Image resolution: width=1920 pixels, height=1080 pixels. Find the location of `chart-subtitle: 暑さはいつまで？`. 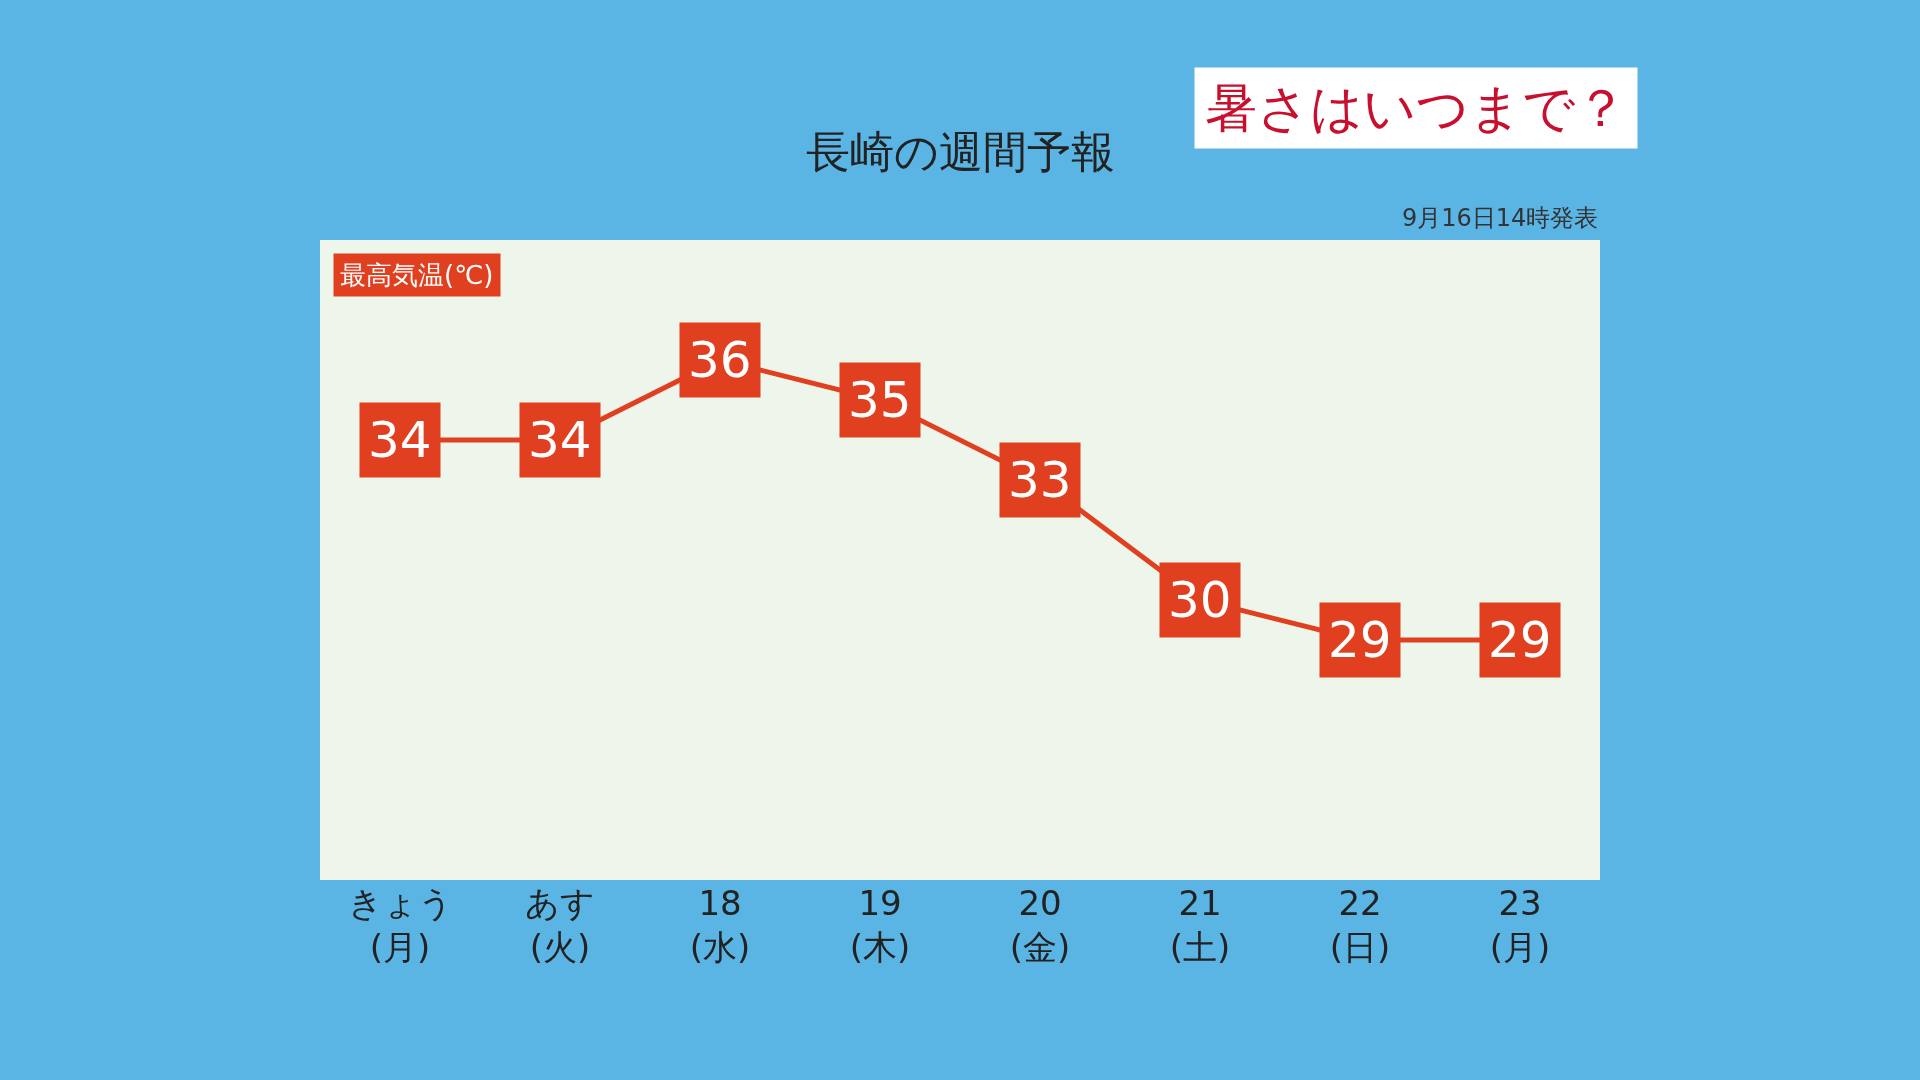

chart-subtitle: 暑さはいつまで？ is located at coordinates (1416, 108).